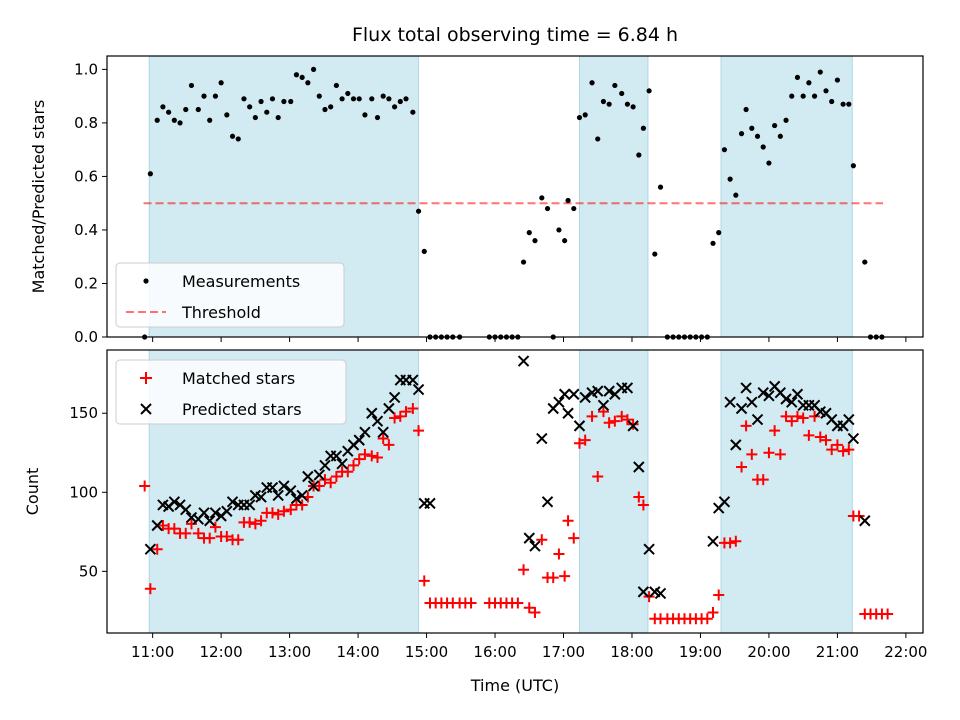 The height and width of the screenshot is (720, 960). Describe the element at coordinates (38, 197) in the screenshot. I see `y-axis-label: Matched/Predicted stars` at that location.